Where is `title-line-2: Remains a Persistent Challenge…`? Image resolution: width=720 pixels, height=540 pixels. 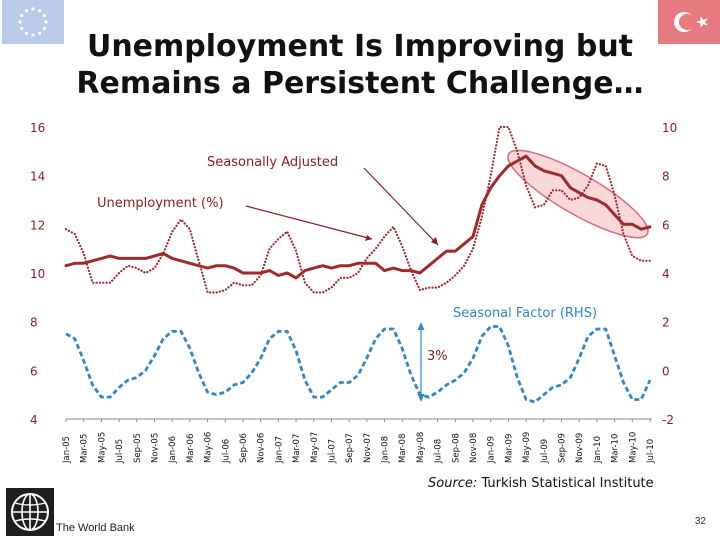
title-line-2: Remains a Persistent Challenge… is located at coordinates (360, 83).